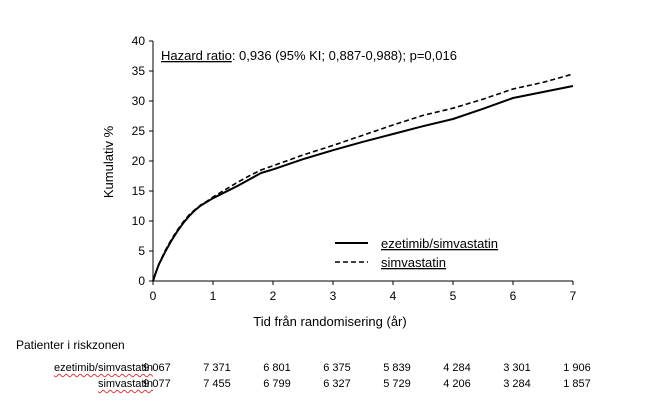 This screenshot has height=403, width=651. Describe the element at coordinates (103, 368) in the screenshot. I see `at-risk-row-label: ezetimib/simvastatin` at that location.